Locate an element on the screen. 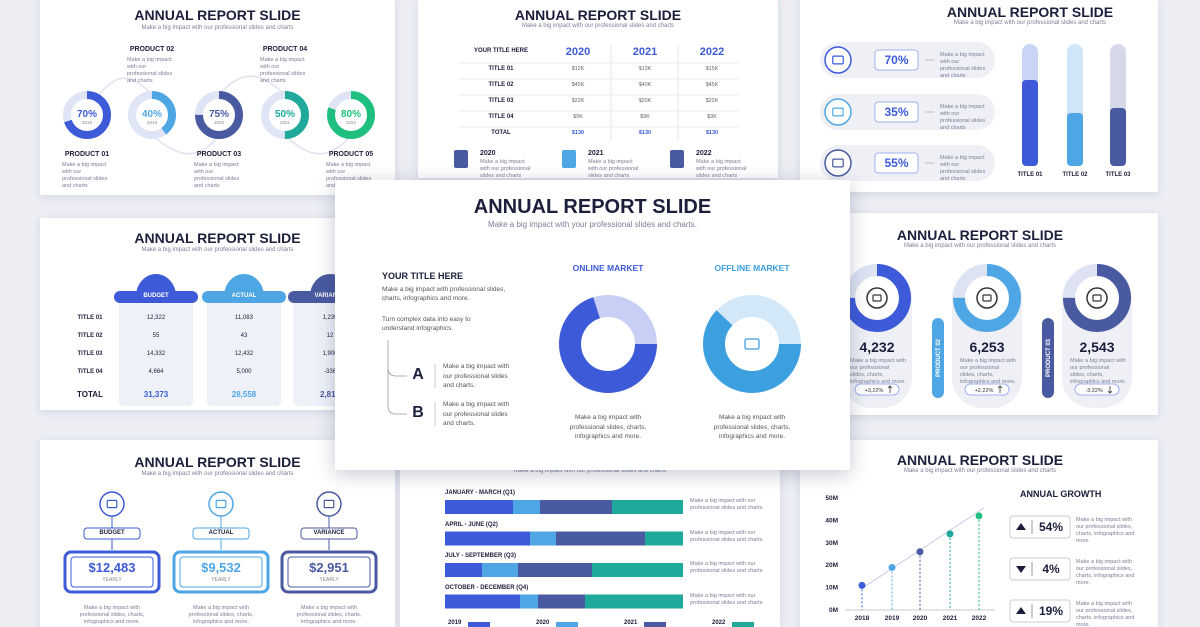  y-tick-label: 20M is located at coordinates (831, 565).